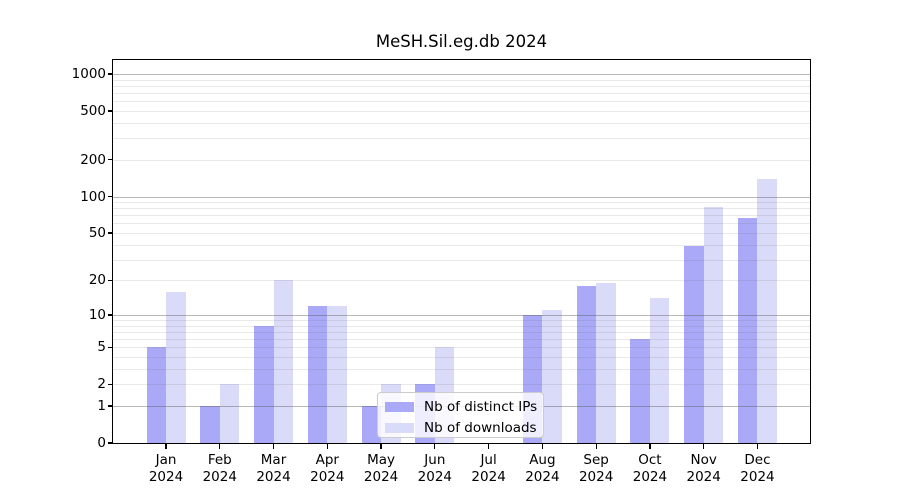 This screenshot has width=900, height=500. I want to click on bar-distinct-ips-dec, so click(747, 330).